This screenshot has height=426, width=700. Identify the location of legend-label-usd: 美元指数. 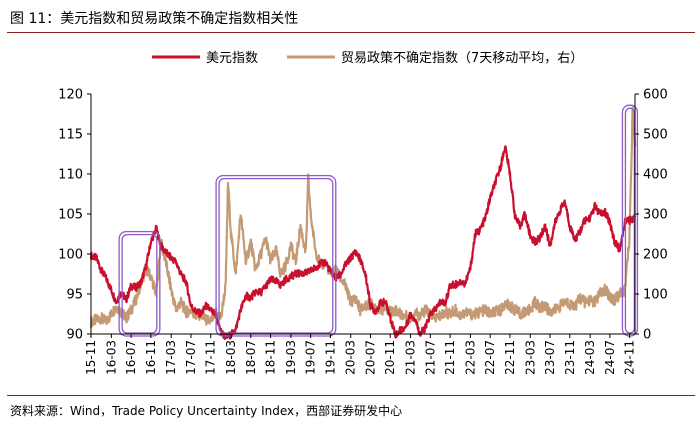
(232, 58).